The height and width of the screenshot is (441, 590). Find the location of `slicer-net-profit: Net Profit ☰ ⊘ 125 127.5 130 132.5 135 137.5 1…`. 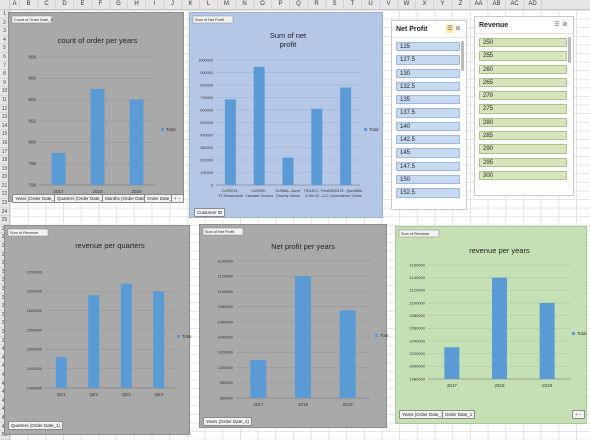

slicer-net-profit: Net Profit ☰ ⊘ 125 127.5 130 132.5 135 137.5 1… is located at coordinates (429, 115).